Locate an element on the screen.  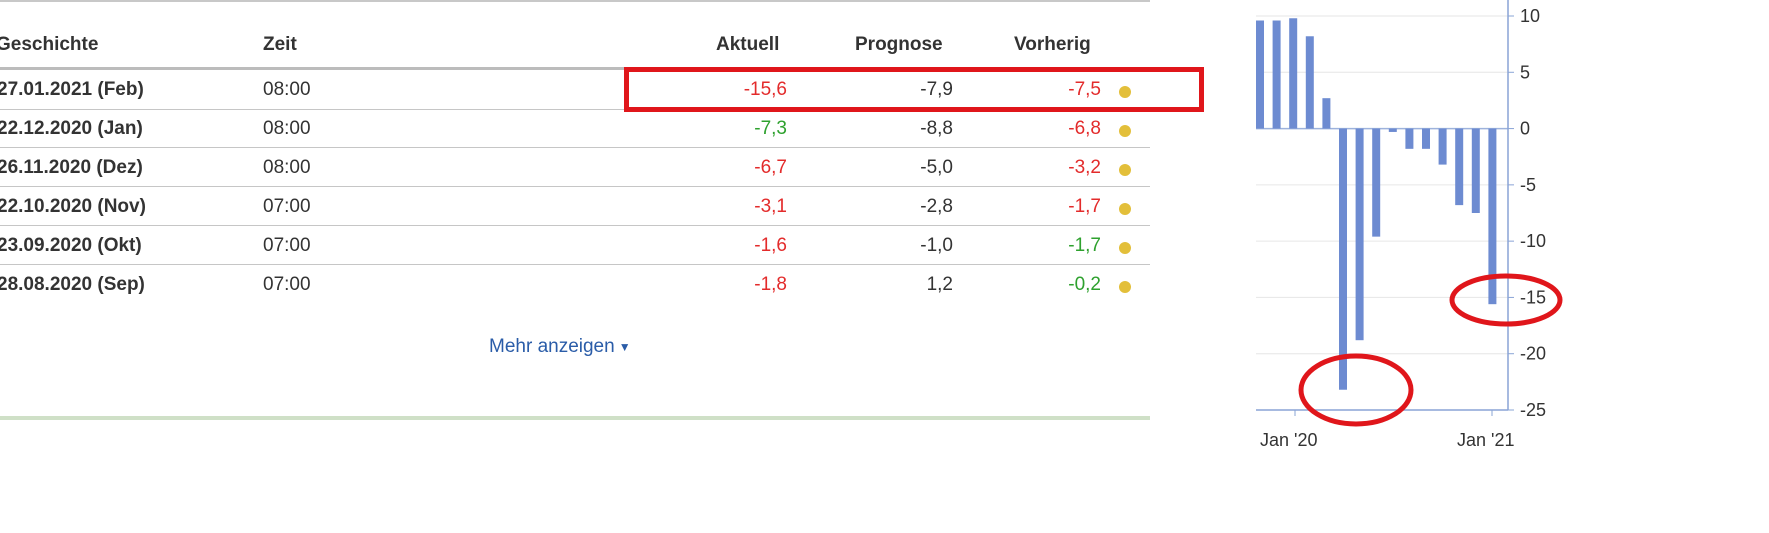
bottom-divider is located at coordinates (575, 418).